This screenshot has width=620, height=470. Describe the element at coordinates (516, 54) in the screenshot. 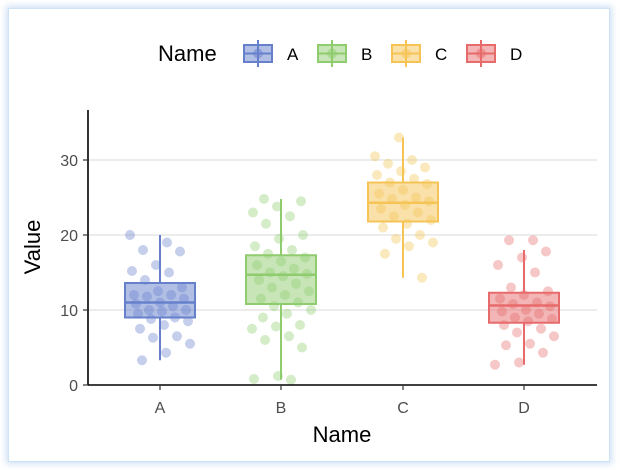

I see `legend-label-D: D` at that location.